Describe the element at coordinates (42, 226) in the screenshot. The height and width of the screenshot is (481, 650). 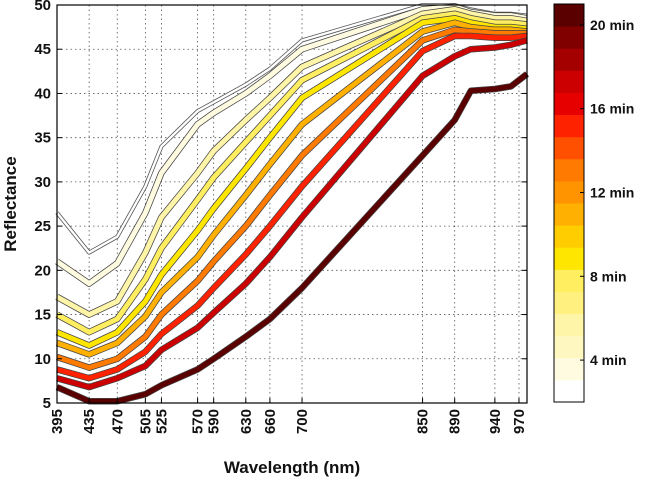
I see `y-tick-label: 25` at that location.